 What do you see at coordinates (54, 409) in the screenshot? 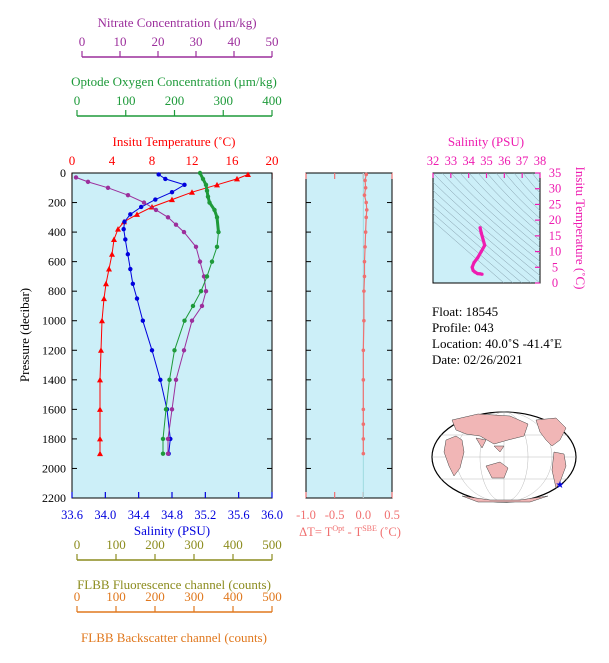
I see `pressure-tick-label: 1600` at bounding box center [54, 409].